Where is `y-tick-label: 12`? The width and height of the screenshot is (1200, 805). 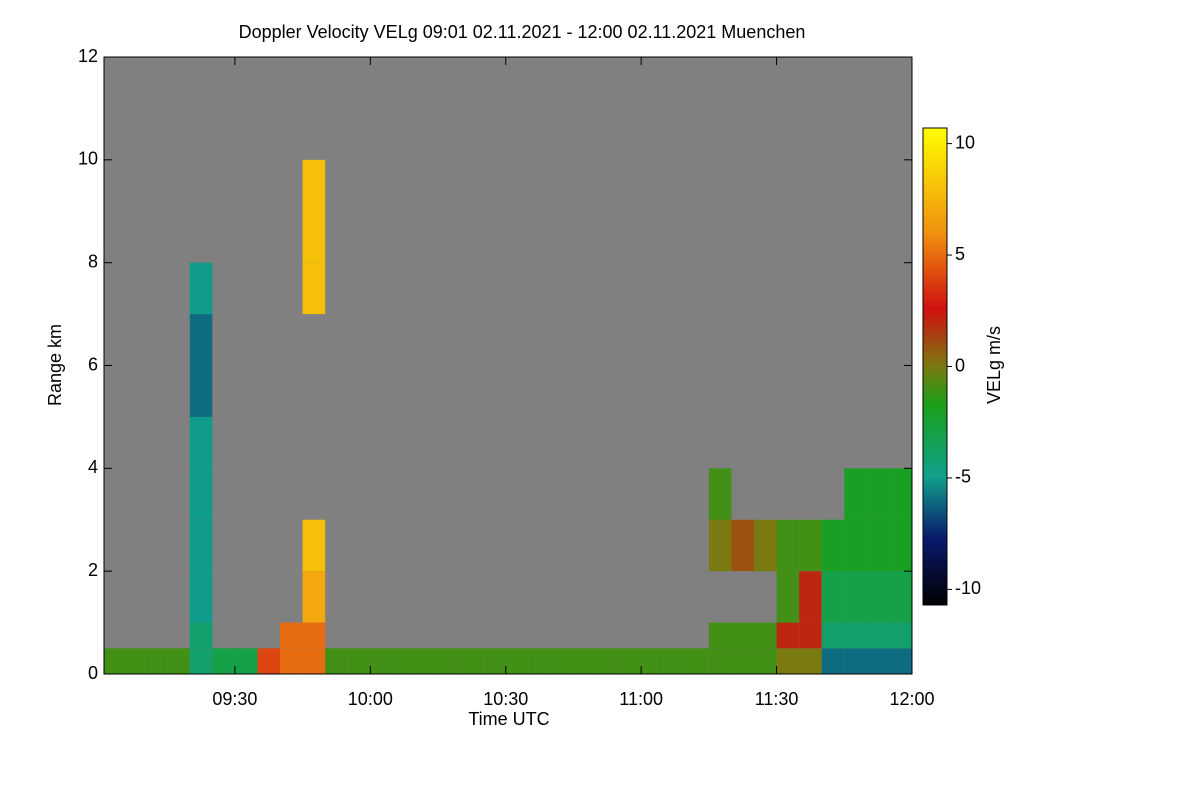
y-tick-label: 12 is located at coordinates (88, 56).